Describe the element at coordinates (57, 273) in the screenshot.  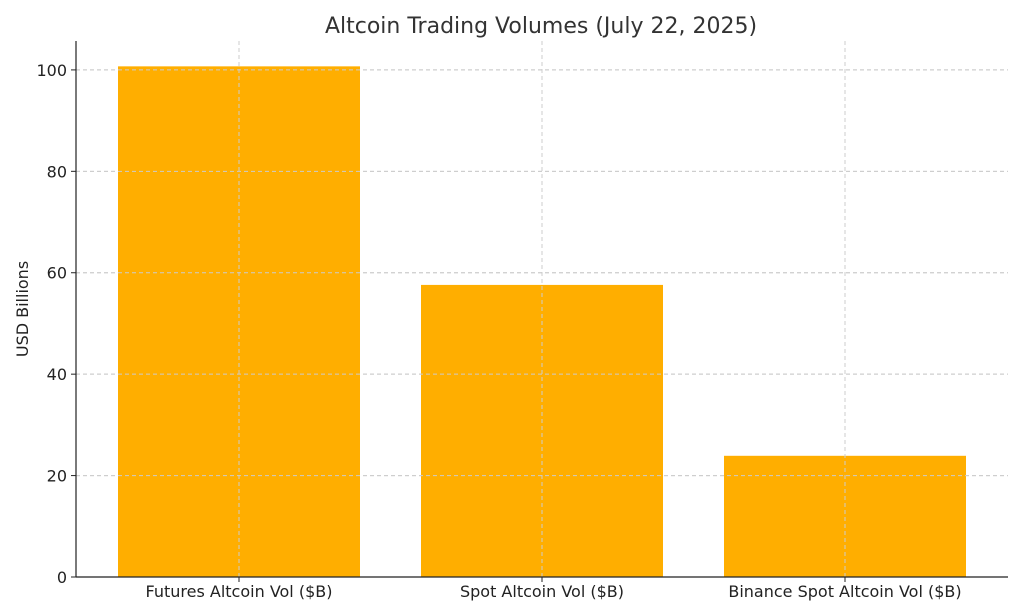
I see `y-tick-label: 60` at that location.